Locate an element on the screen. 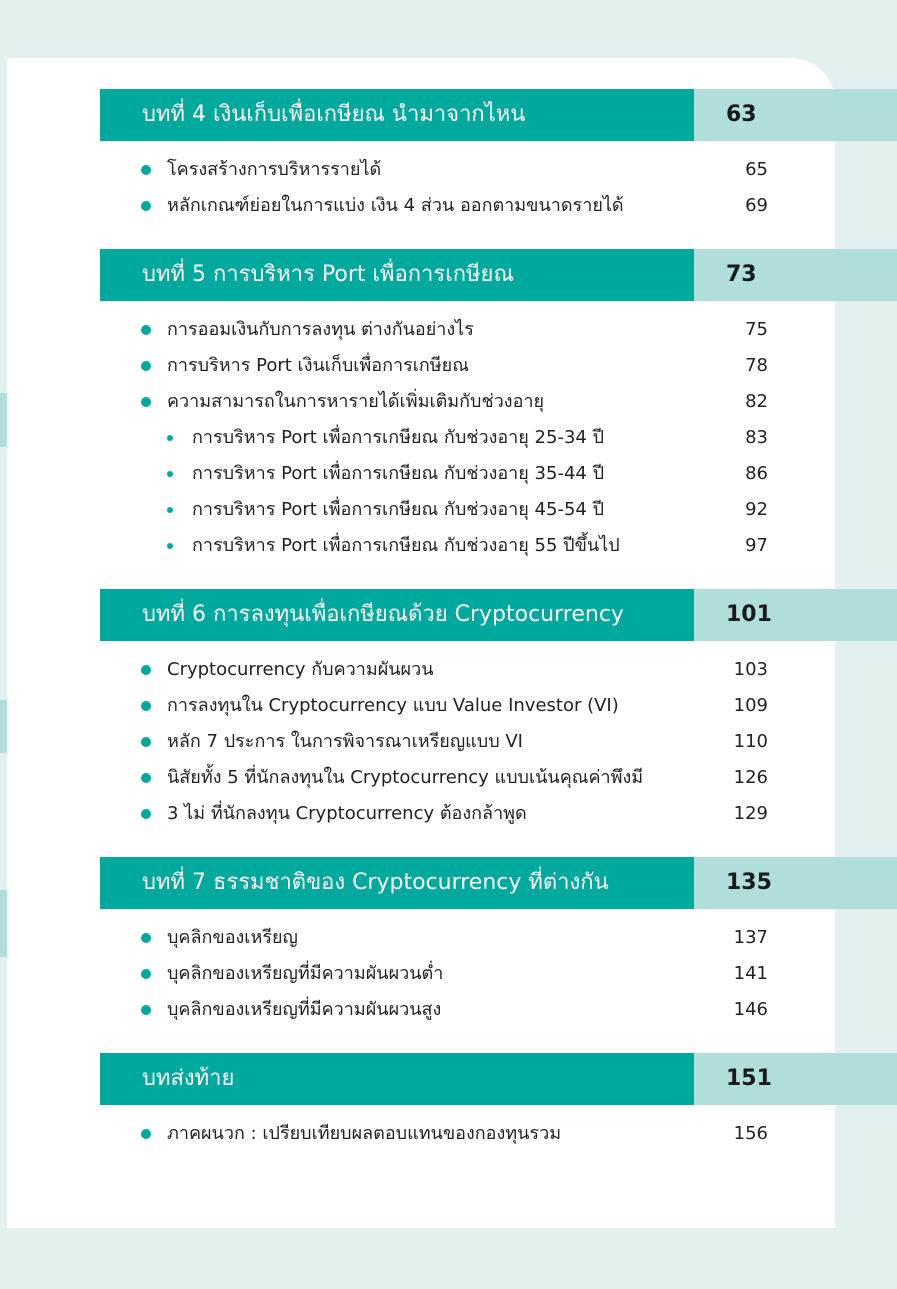  chapter-header: บทที่ 5 การบริหาร Port เพื่อการเกษียณ 73 is located at coordinates (498, 275).